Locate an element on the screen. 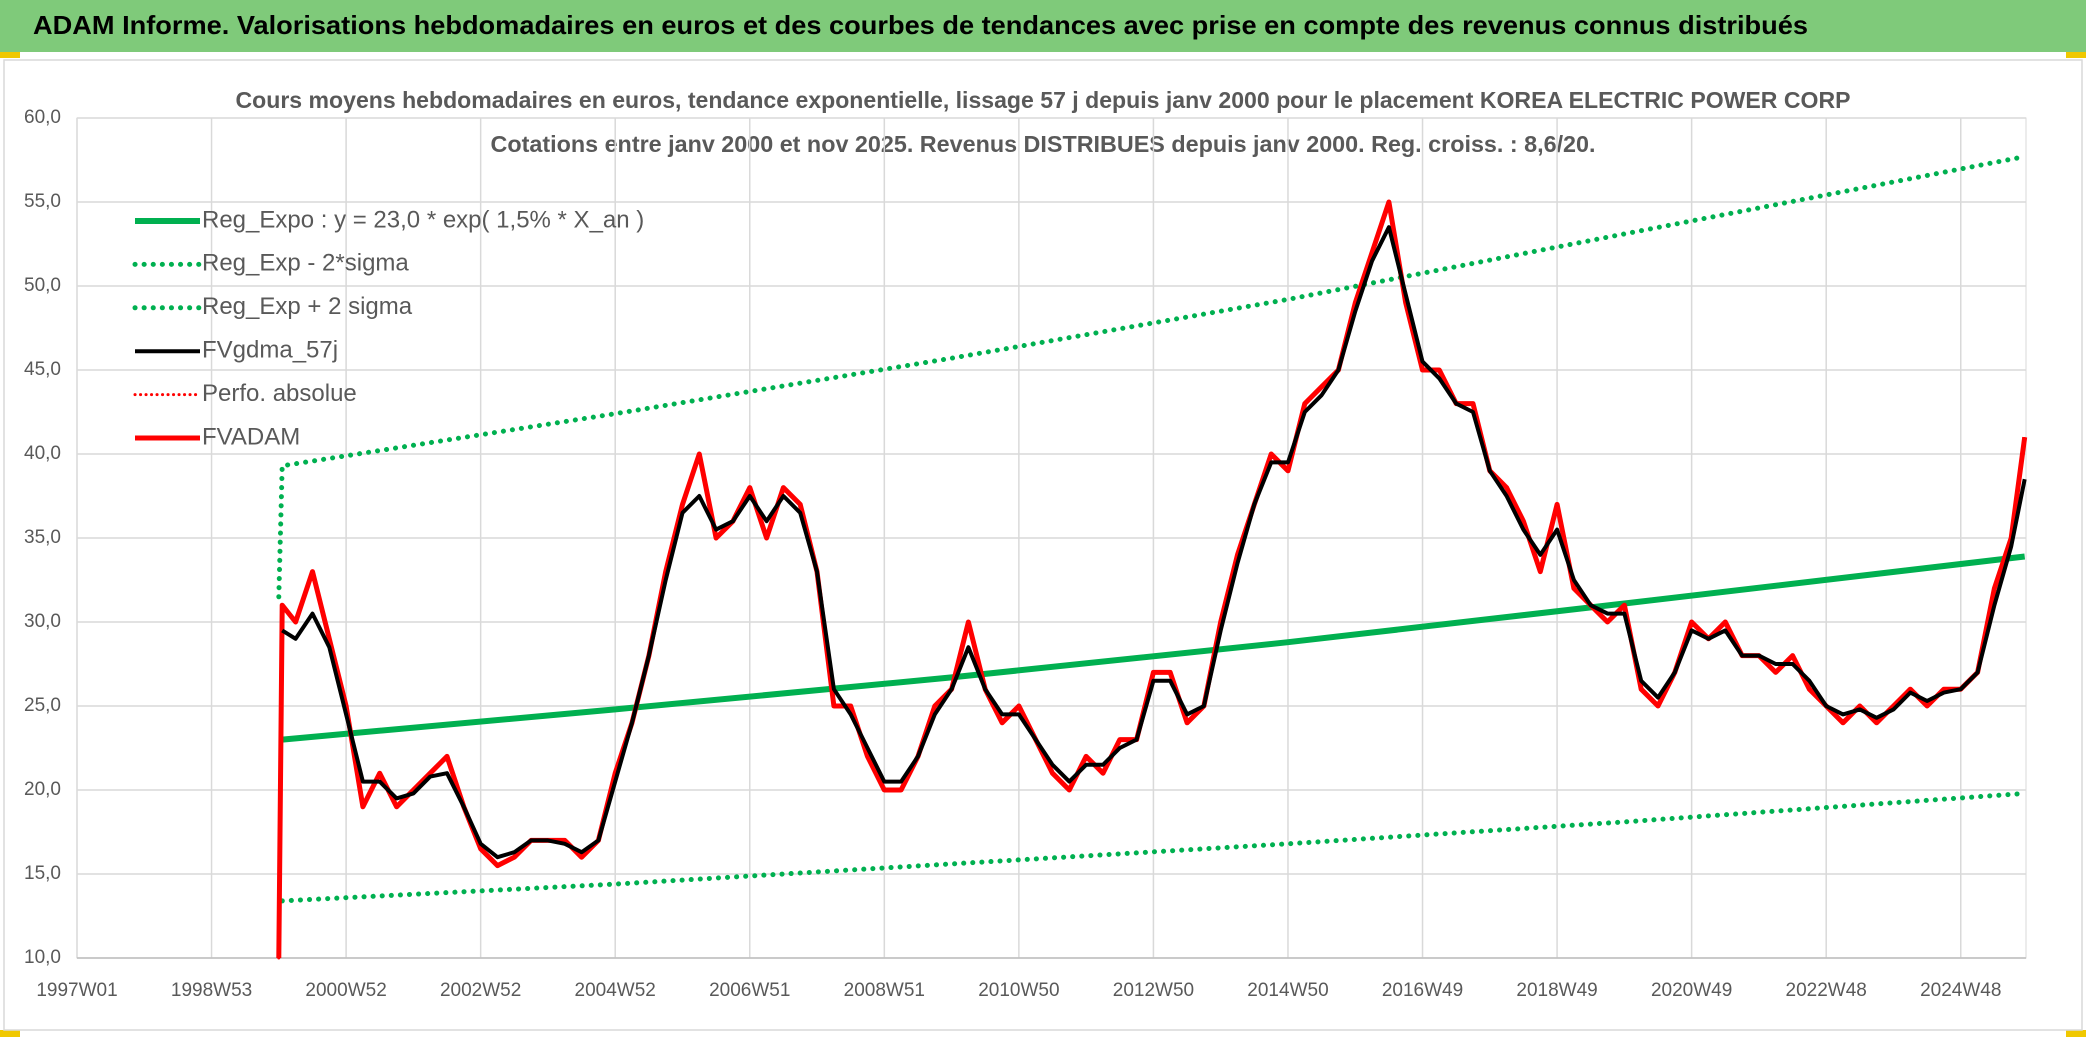 The image size is (2086, 1037). y-tick-label: 30,0 is located at coordinates (42, 621).